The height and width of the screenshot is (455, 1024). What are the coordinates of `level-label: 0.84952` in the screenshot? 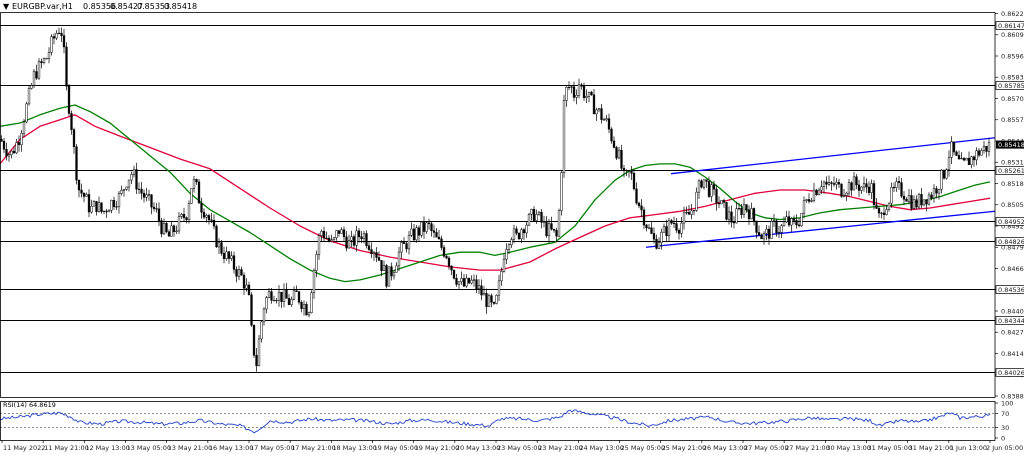 It's located at (1011, 222).